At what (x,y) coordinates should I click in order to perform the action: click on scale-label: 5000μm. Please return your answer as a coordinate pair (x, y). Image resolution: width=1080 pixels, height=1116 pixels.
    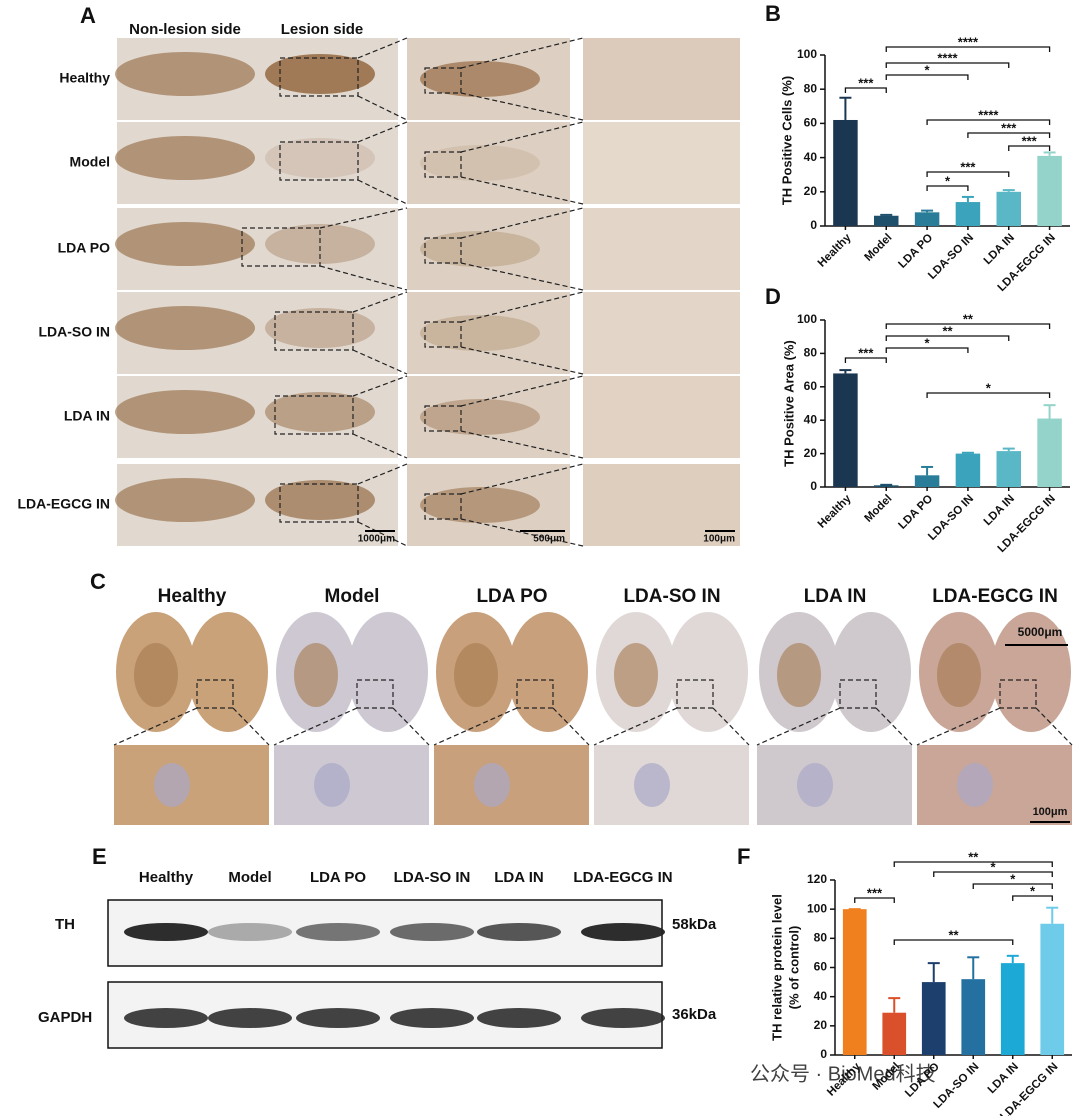
    Looking at the image, I should click on (1040, 632).